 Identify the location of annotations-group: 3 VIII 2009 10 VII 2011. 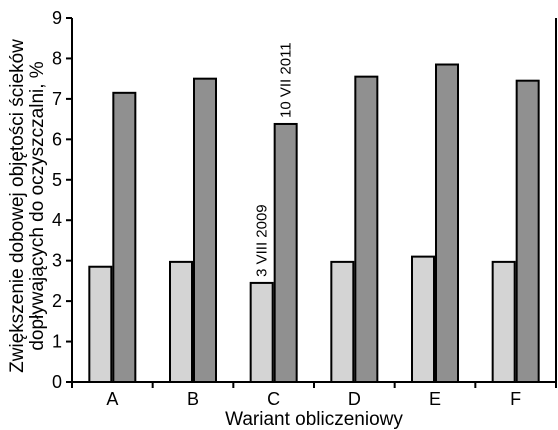
(274, 159).